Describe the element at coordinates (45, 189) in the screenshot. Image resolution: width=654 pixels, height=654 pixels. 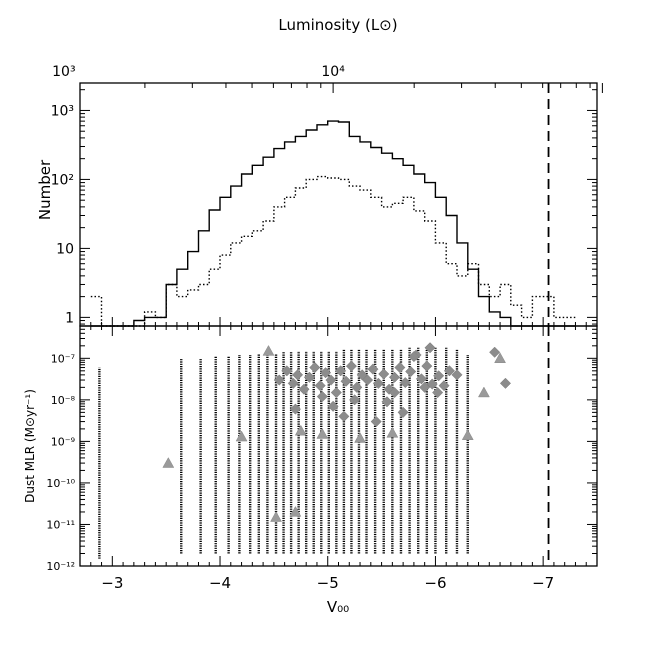
I see `histogram-y-axis-label: Number` at that location.